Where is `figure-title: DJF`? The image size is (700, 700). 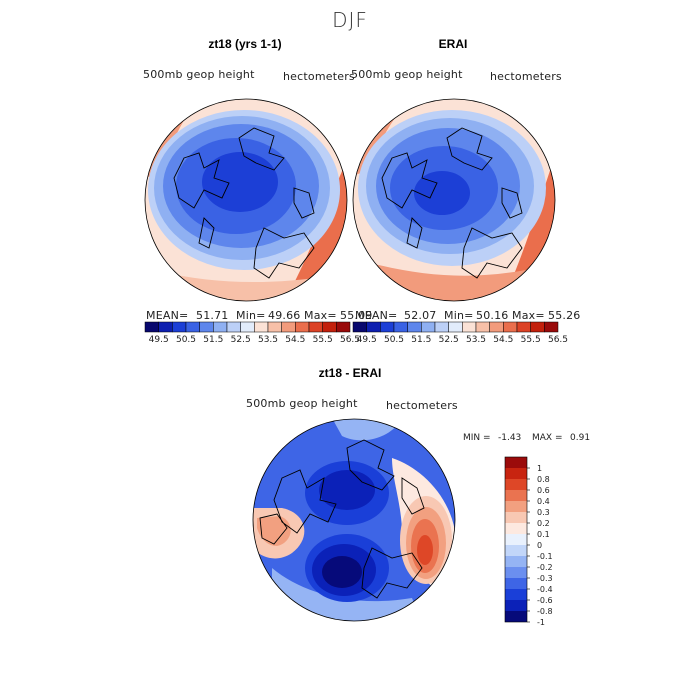 figure-title: DJF is located at coordinates (350, 20).